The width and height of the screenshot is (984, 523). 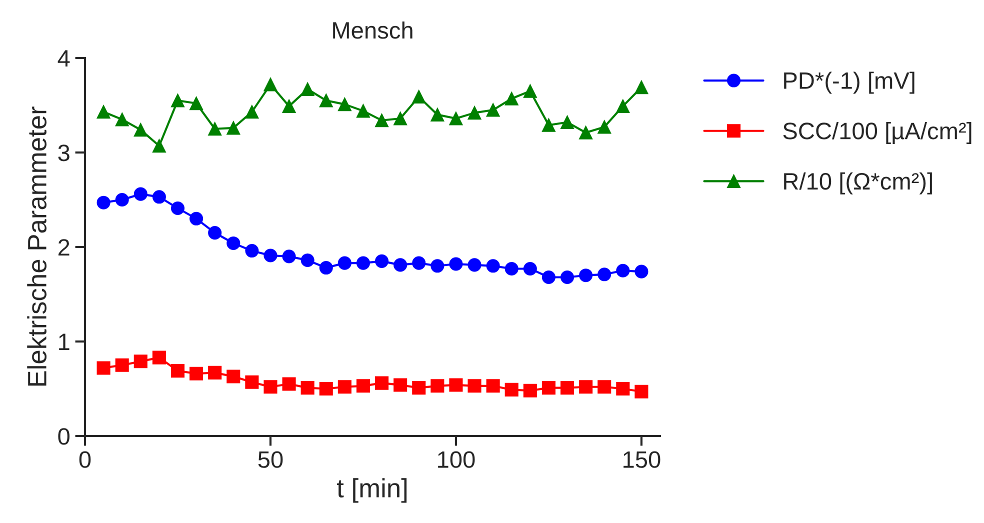 What do you see at coordinates (37, 246) in the screenshot?
I see `y-axis-title: Elektrische Parammeter` at bounding box center [37, 246].